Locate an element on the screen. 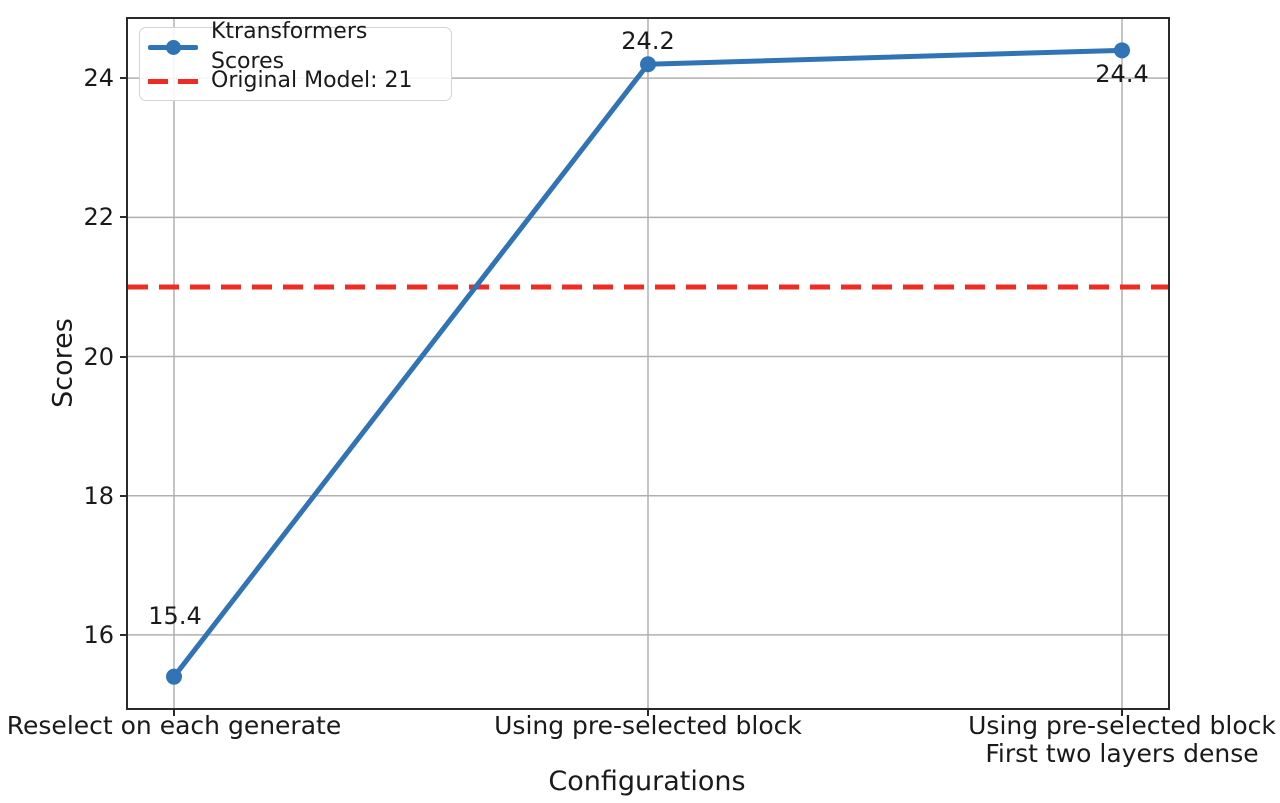 This screenshot has width=1280, height=803. data-label: 15.4 is located at coordinates (175, 616).